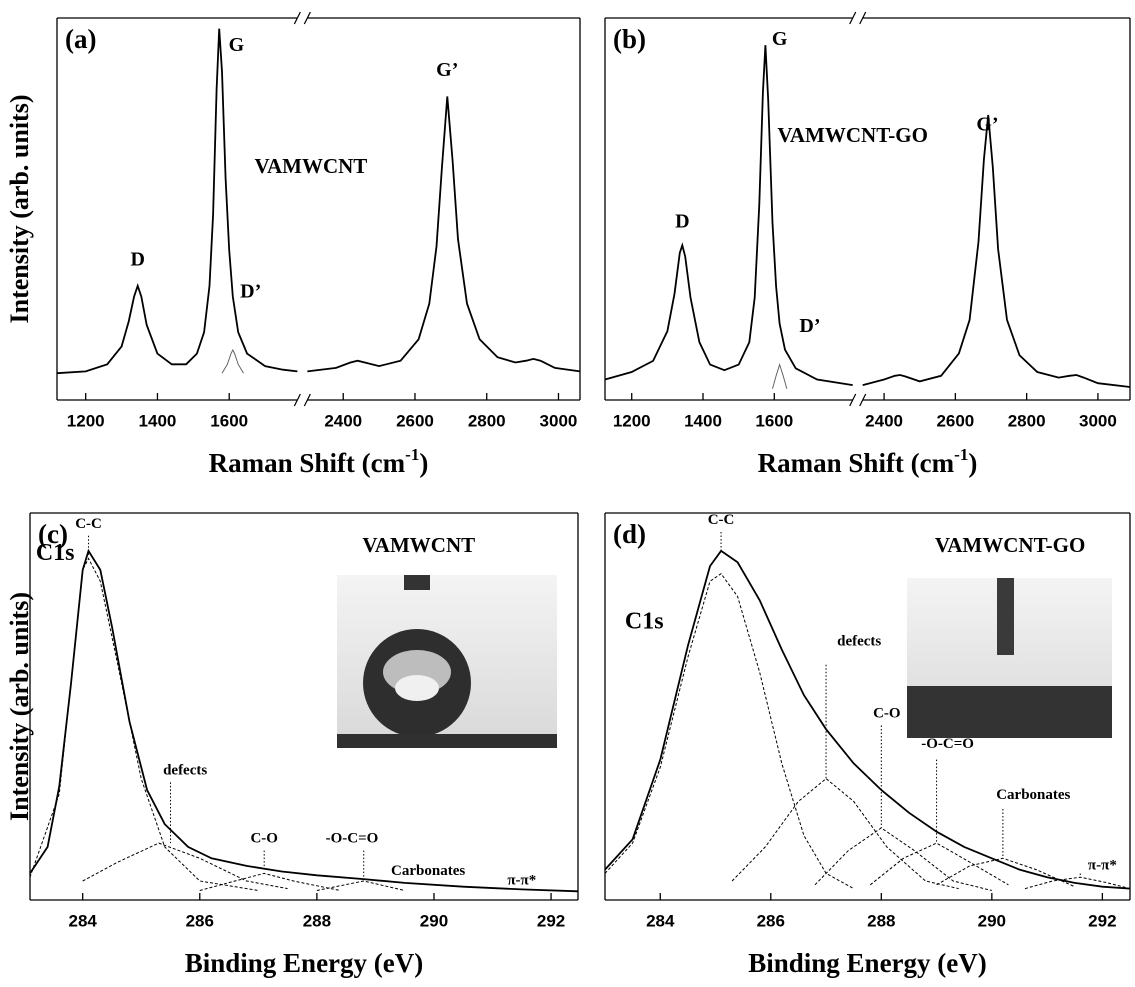 Image resolution: width=1135 pixels, height=987 pixels. Describe the element at coordinates (417, 688) in the screenshot. I see `droplet-reflection` at that location.